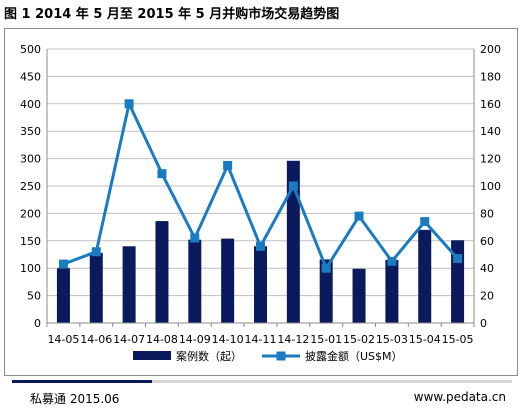 The height and width of the screenshot is (418, 522). I want to click on y-right-tick-label: 180, so click(490, 76).